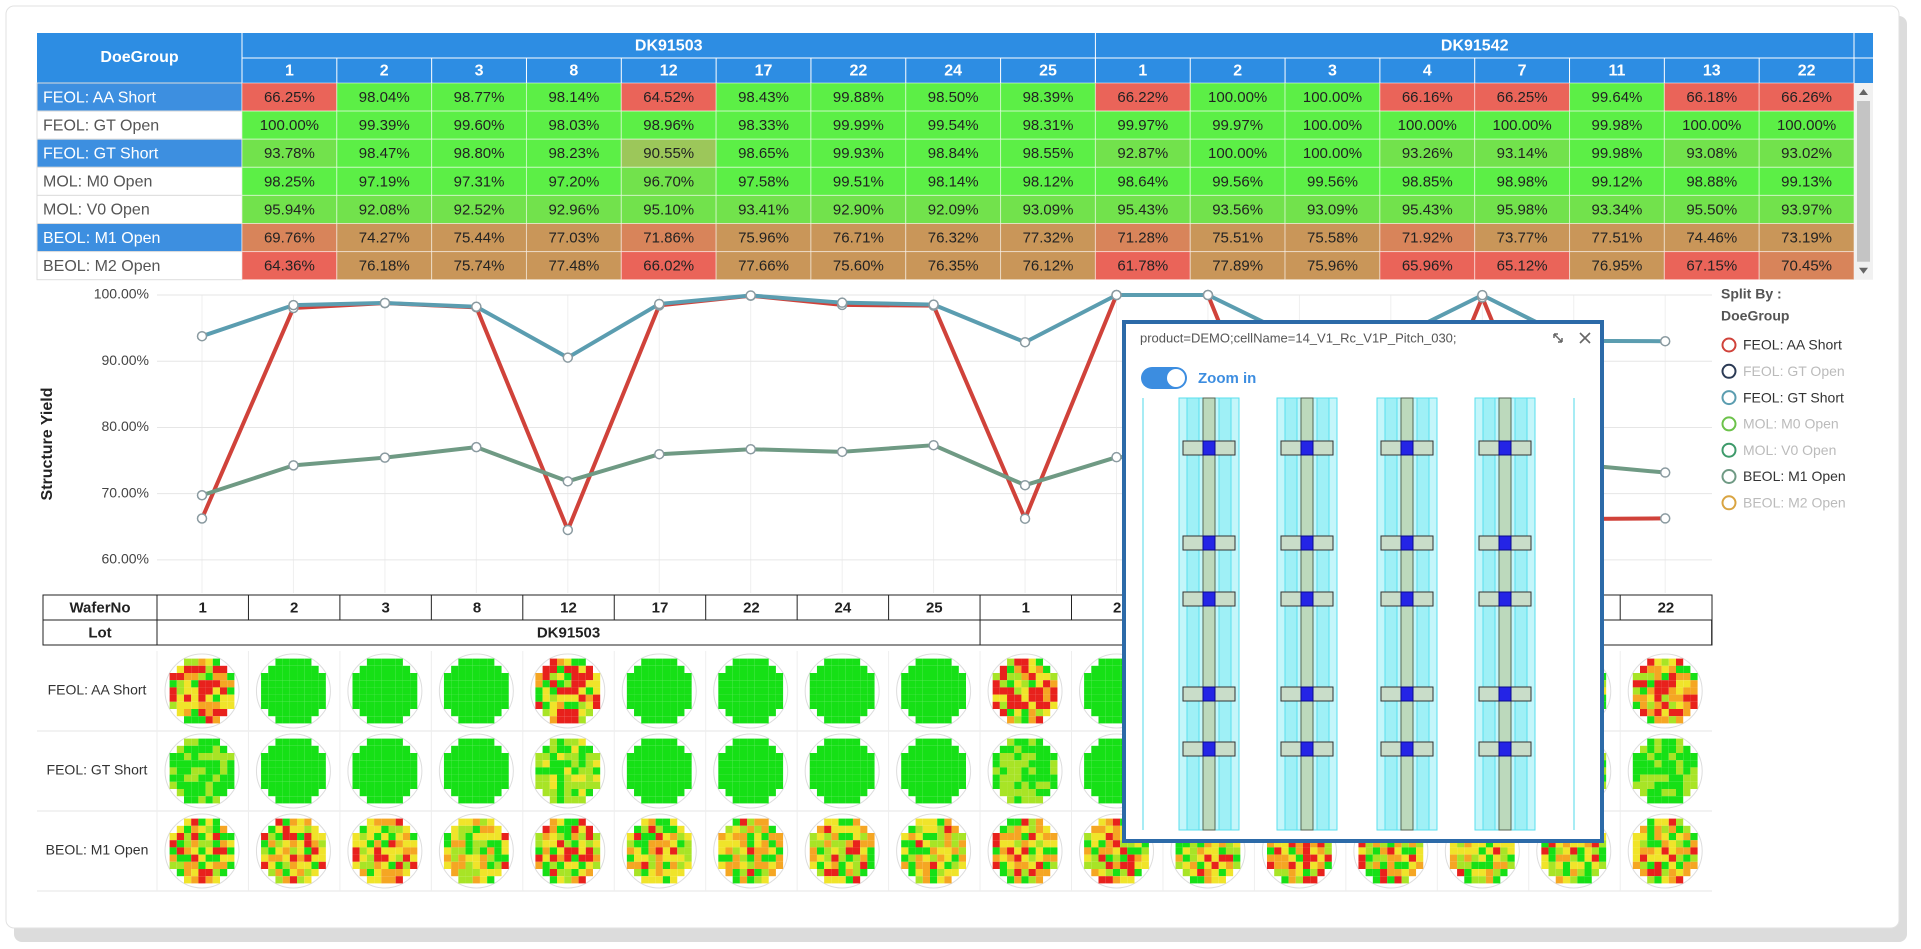 The height and width of the screenshot is (949, 1921). What do you see at coordinates (1794, 503) in the screenshot?
I see `legend-label: BEOL: M2 Open` at bounding box center [1794, 503].